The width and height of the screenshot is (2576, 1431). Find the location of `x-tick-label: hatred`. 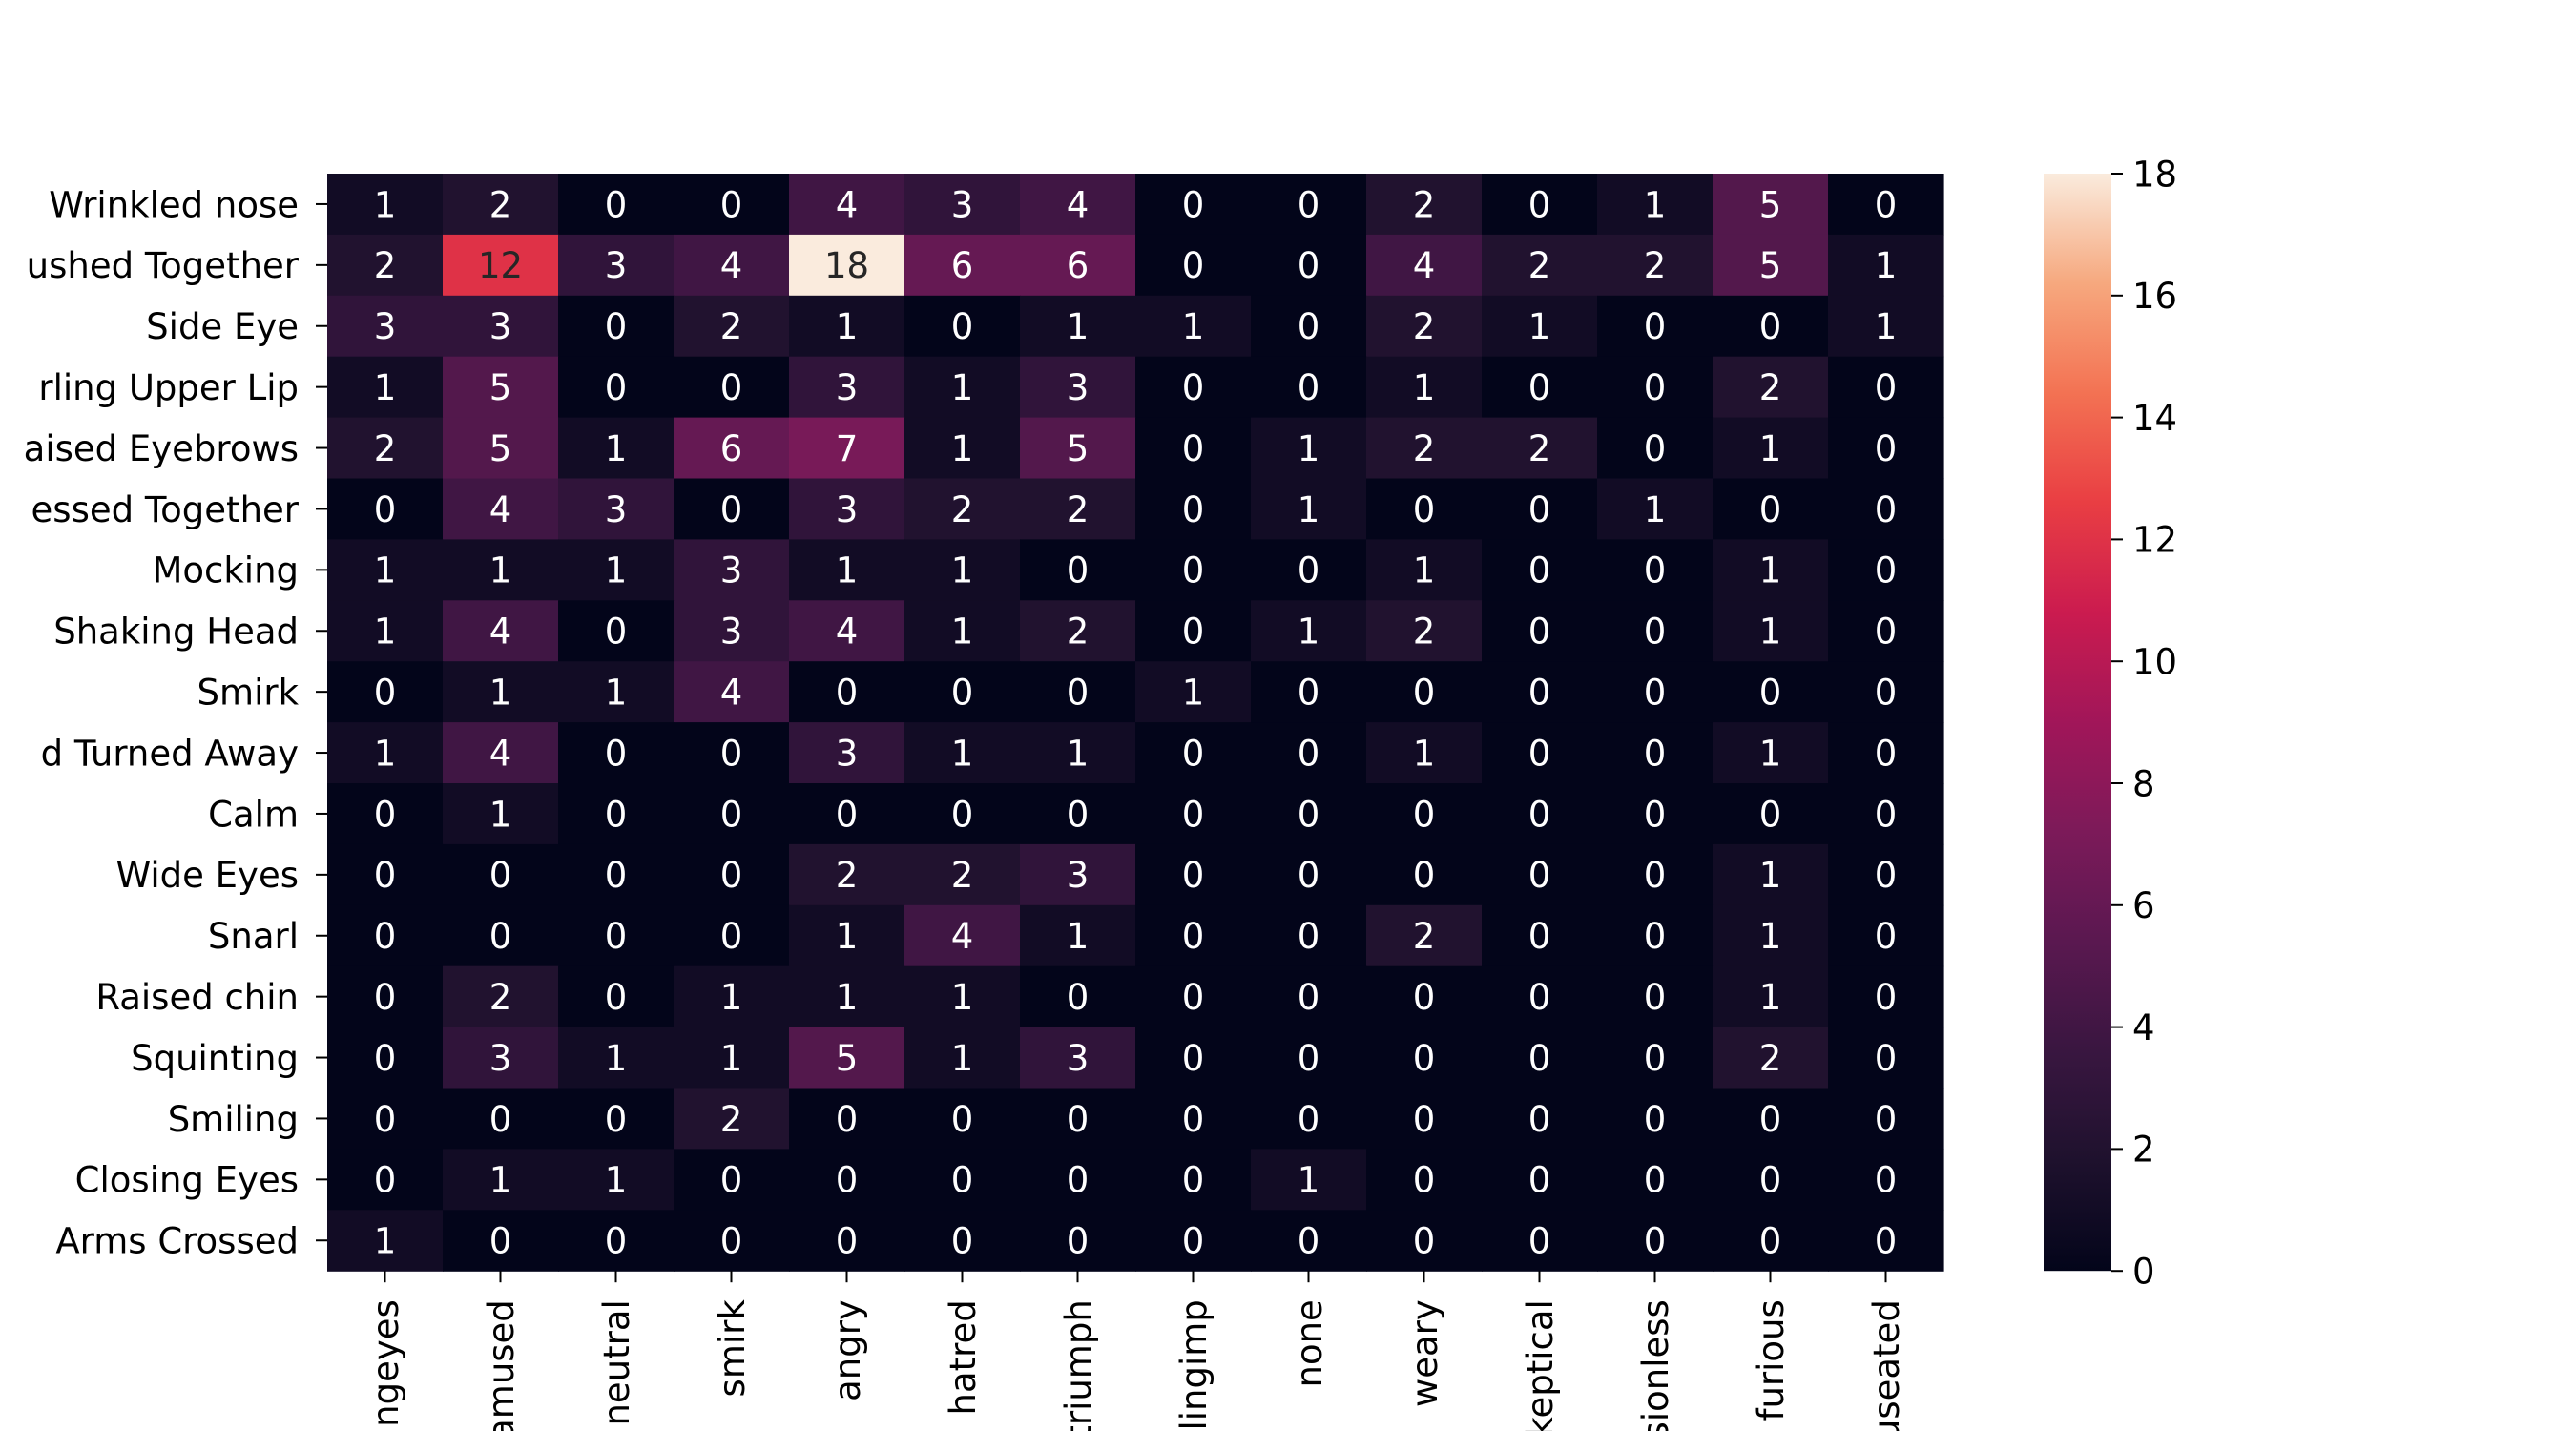

x-tick-label: hatred is located at coordinates (963, 1357).